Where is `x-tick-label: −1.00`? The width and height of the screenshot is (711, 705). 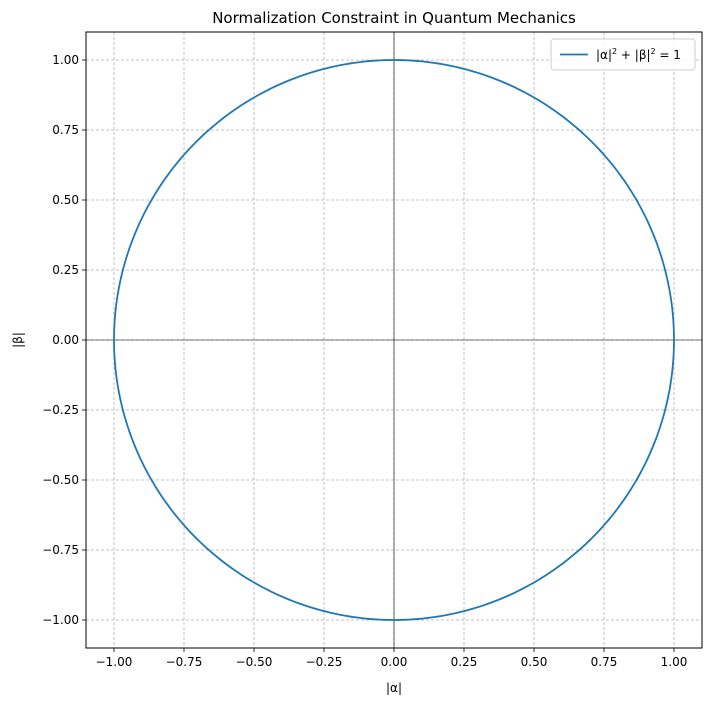
x-tick-label: −1.00 is located at coordinates (114, 662).